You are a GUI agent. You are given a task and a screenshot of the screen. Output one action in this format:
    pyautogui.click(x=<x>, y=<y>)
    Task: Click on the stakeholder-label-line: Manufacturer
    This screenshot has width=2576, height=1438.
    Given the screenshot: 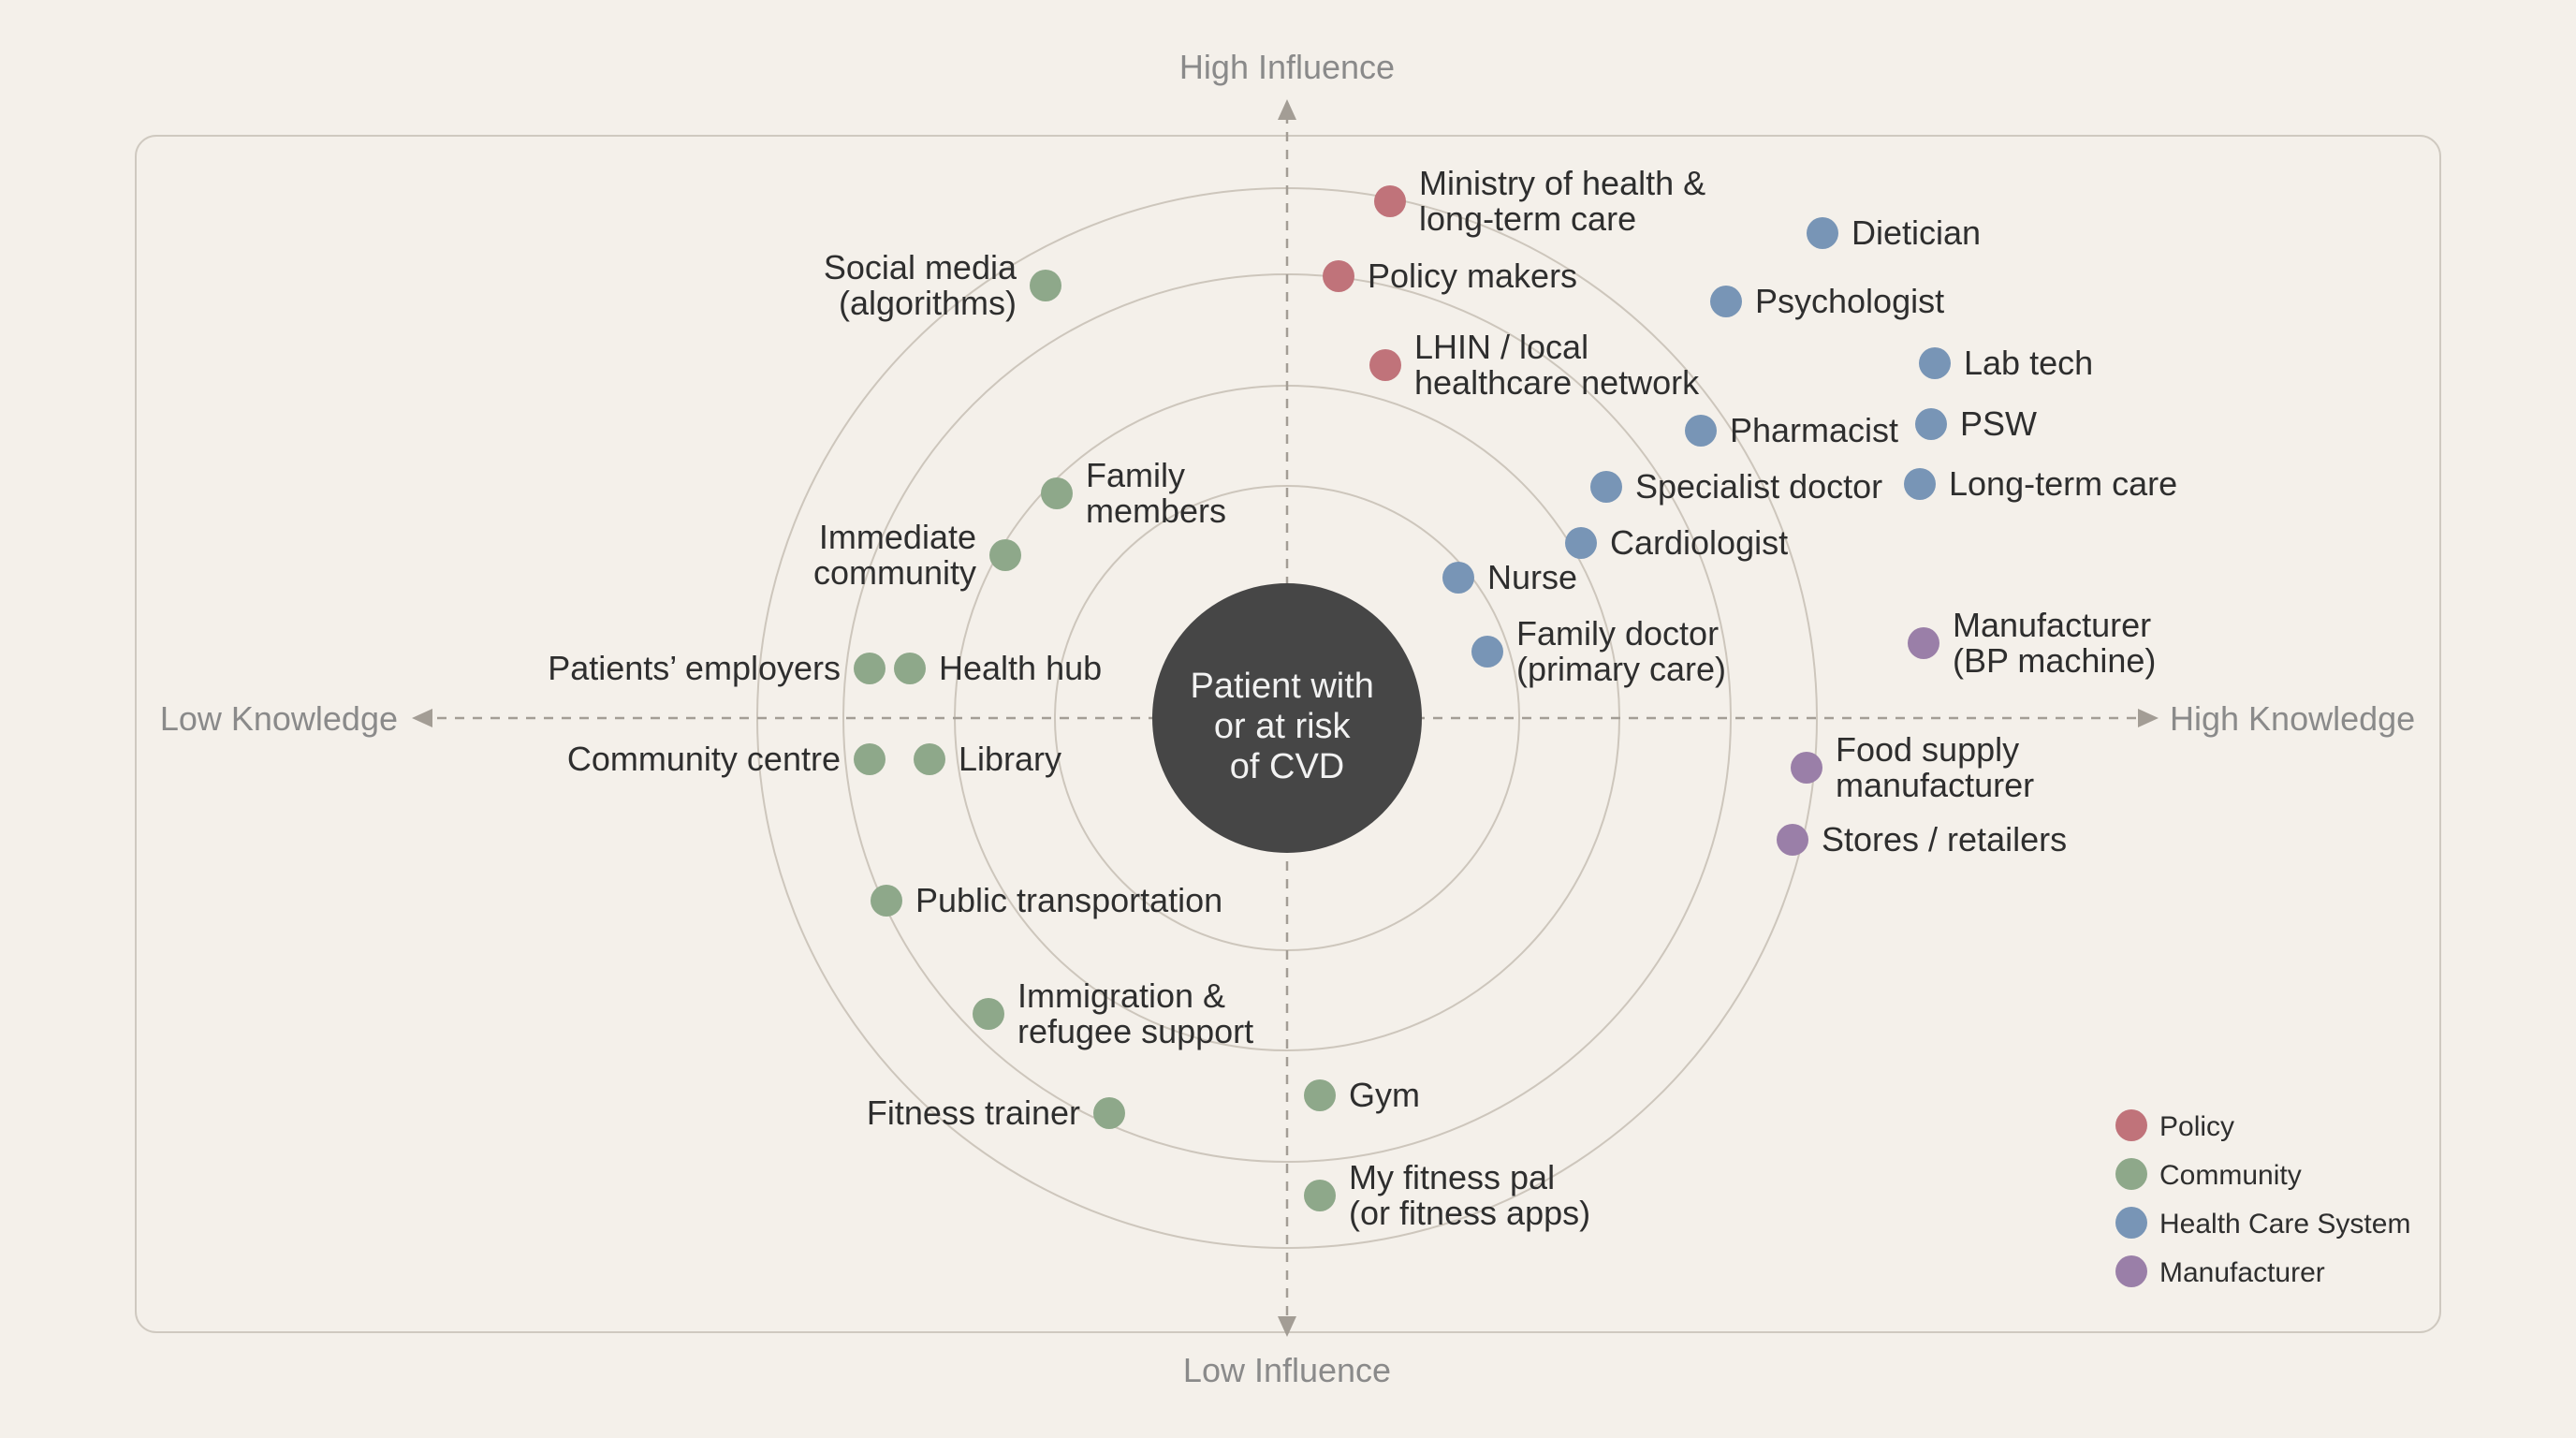 What is the action you would take?
    pyautogui.click(x=2052, y=625)
    